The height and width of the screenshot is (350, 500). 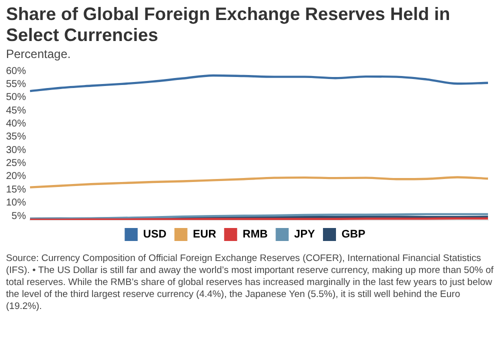 What do you see at coordinates (204, 234) in the screenshot?
I see `legend-label: EUR` at bounding box center [204, 234].